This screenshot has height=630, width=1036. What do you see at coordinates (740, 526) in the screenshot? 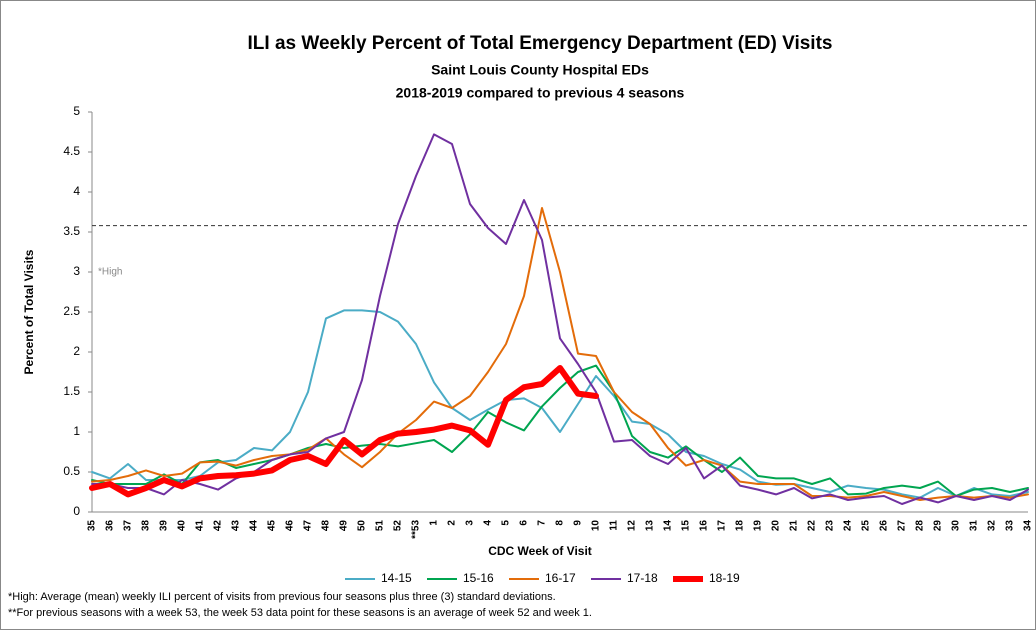
I see `x-tick-label: 18` at bounding box center [740, 526].